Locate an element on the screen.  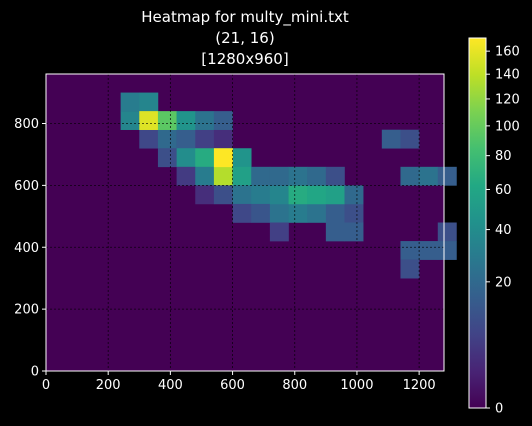
colorbar-gradient is located at coordinates (477, 223).